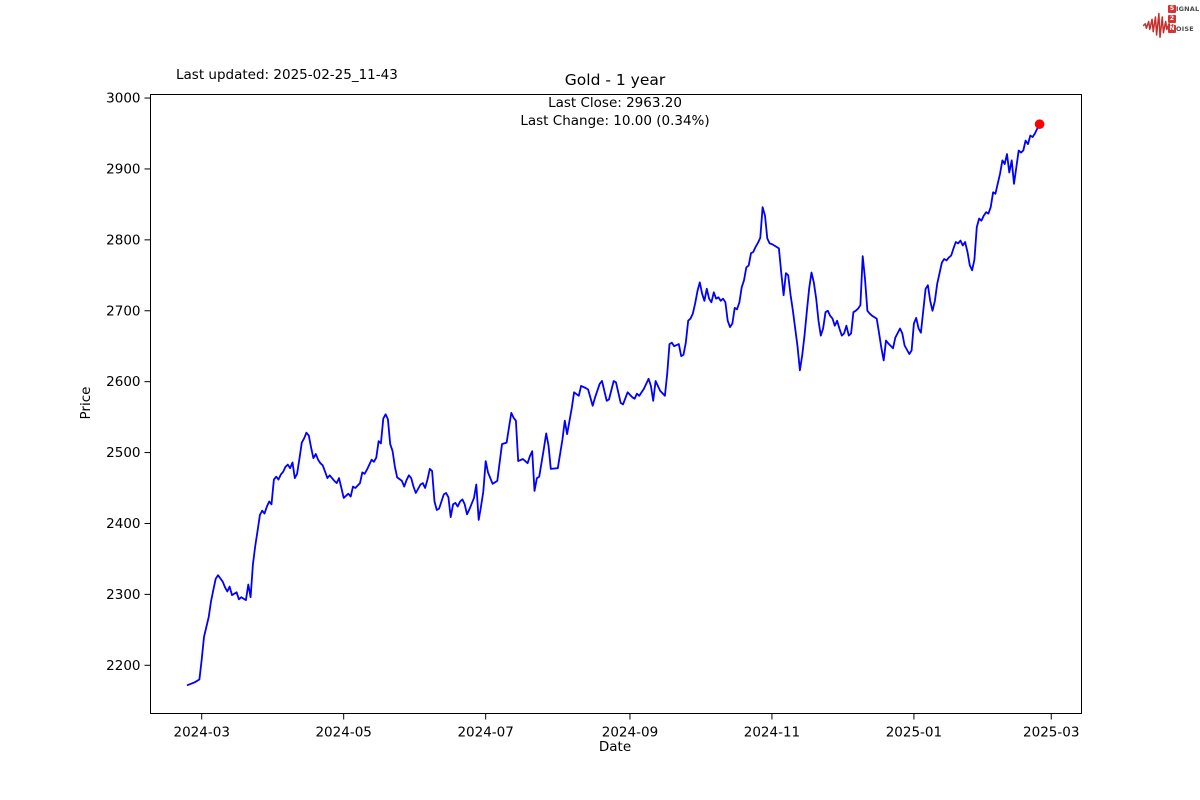 Image resolution: width=1200 pixels, height=800 pixels. I want to click on logo-letterbox-n: N, so click(1172, 29).